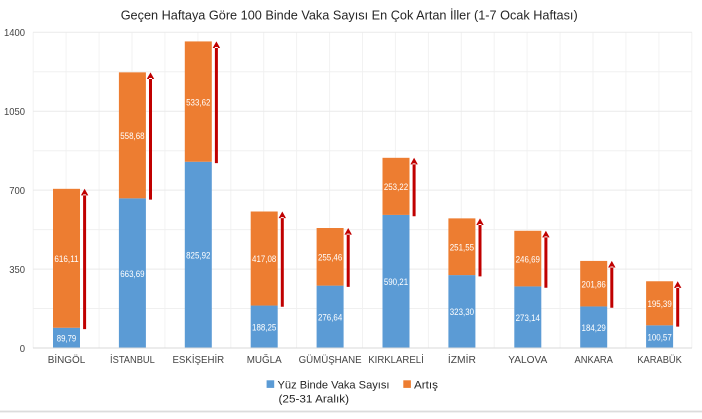  Describe the element at coordinates (22, 349) in the screenshot. I see `svg-text: 0` at that location.